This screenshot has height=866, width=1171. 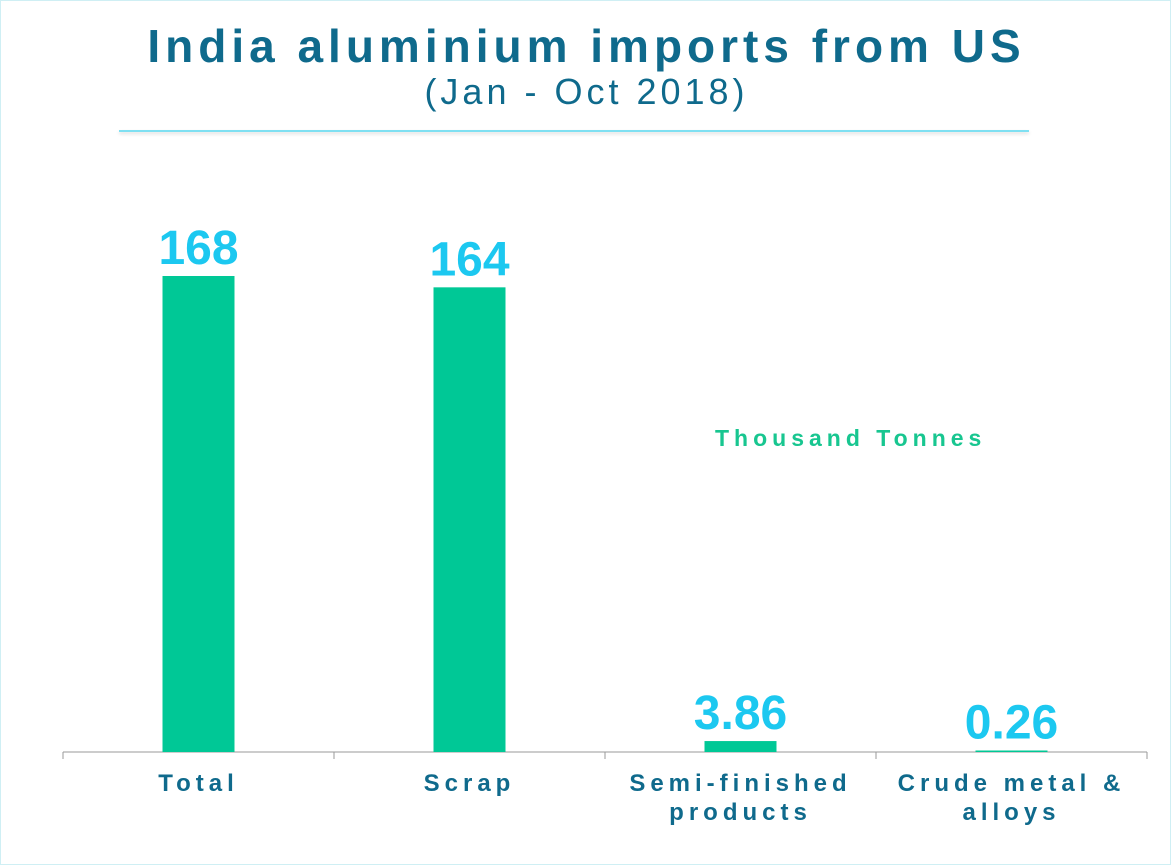 What do you see at coordinates (469, 259) in the screenshot?
I see `value-label: 164` at bounding box center [469, 259].